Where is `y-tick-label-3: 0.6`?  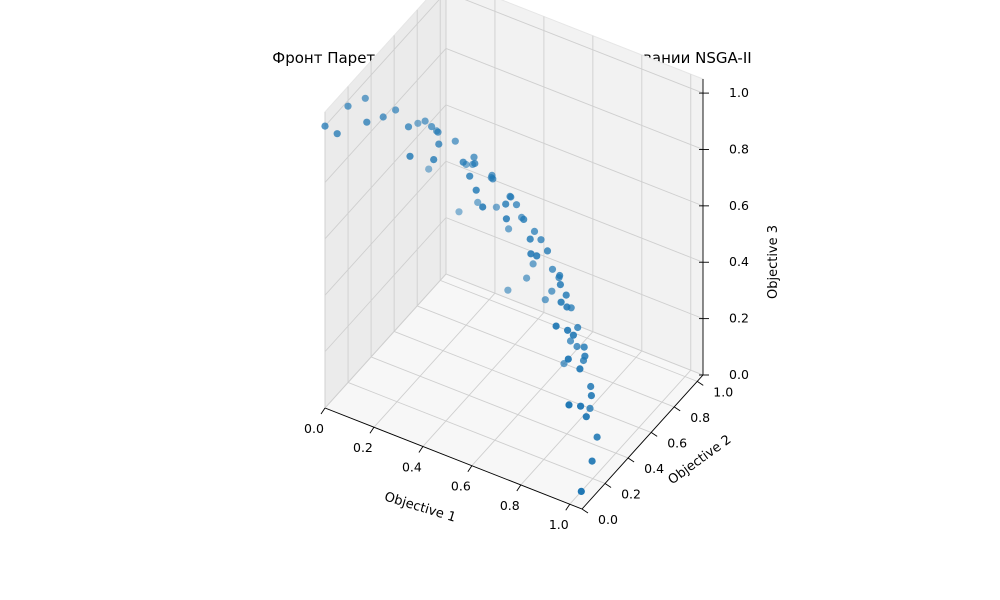 y-tick-label-3: 0.6 is located at coordinates (677, 442).